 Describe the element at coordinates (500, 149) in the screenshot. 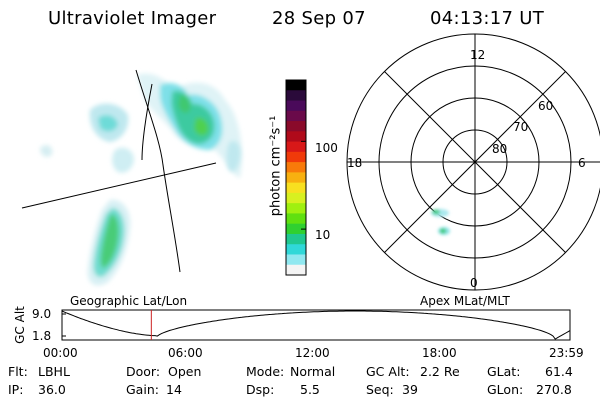

I see `mlat-label-80: 80` at that location.